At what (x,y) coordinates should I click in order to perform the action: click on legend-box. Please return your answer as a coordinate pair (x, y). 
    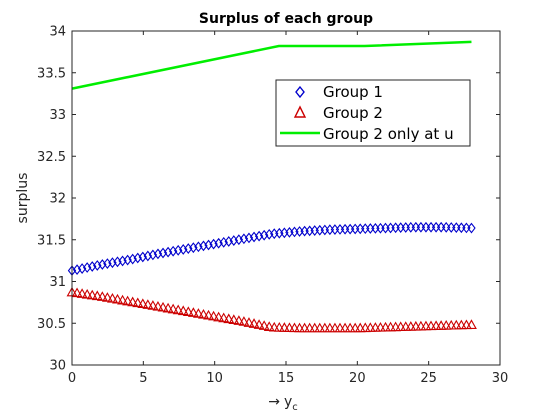
    Looking at the image, I should click on (373, 113).